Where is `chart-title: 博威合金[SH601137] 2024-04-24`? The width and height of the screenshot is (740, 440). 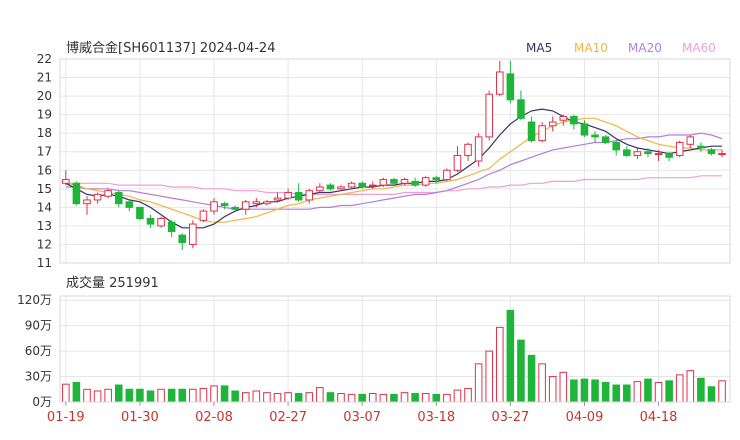
chart-title: 博威合金[SH601137] 2024-04-24 is located at coordinates (170, 48).